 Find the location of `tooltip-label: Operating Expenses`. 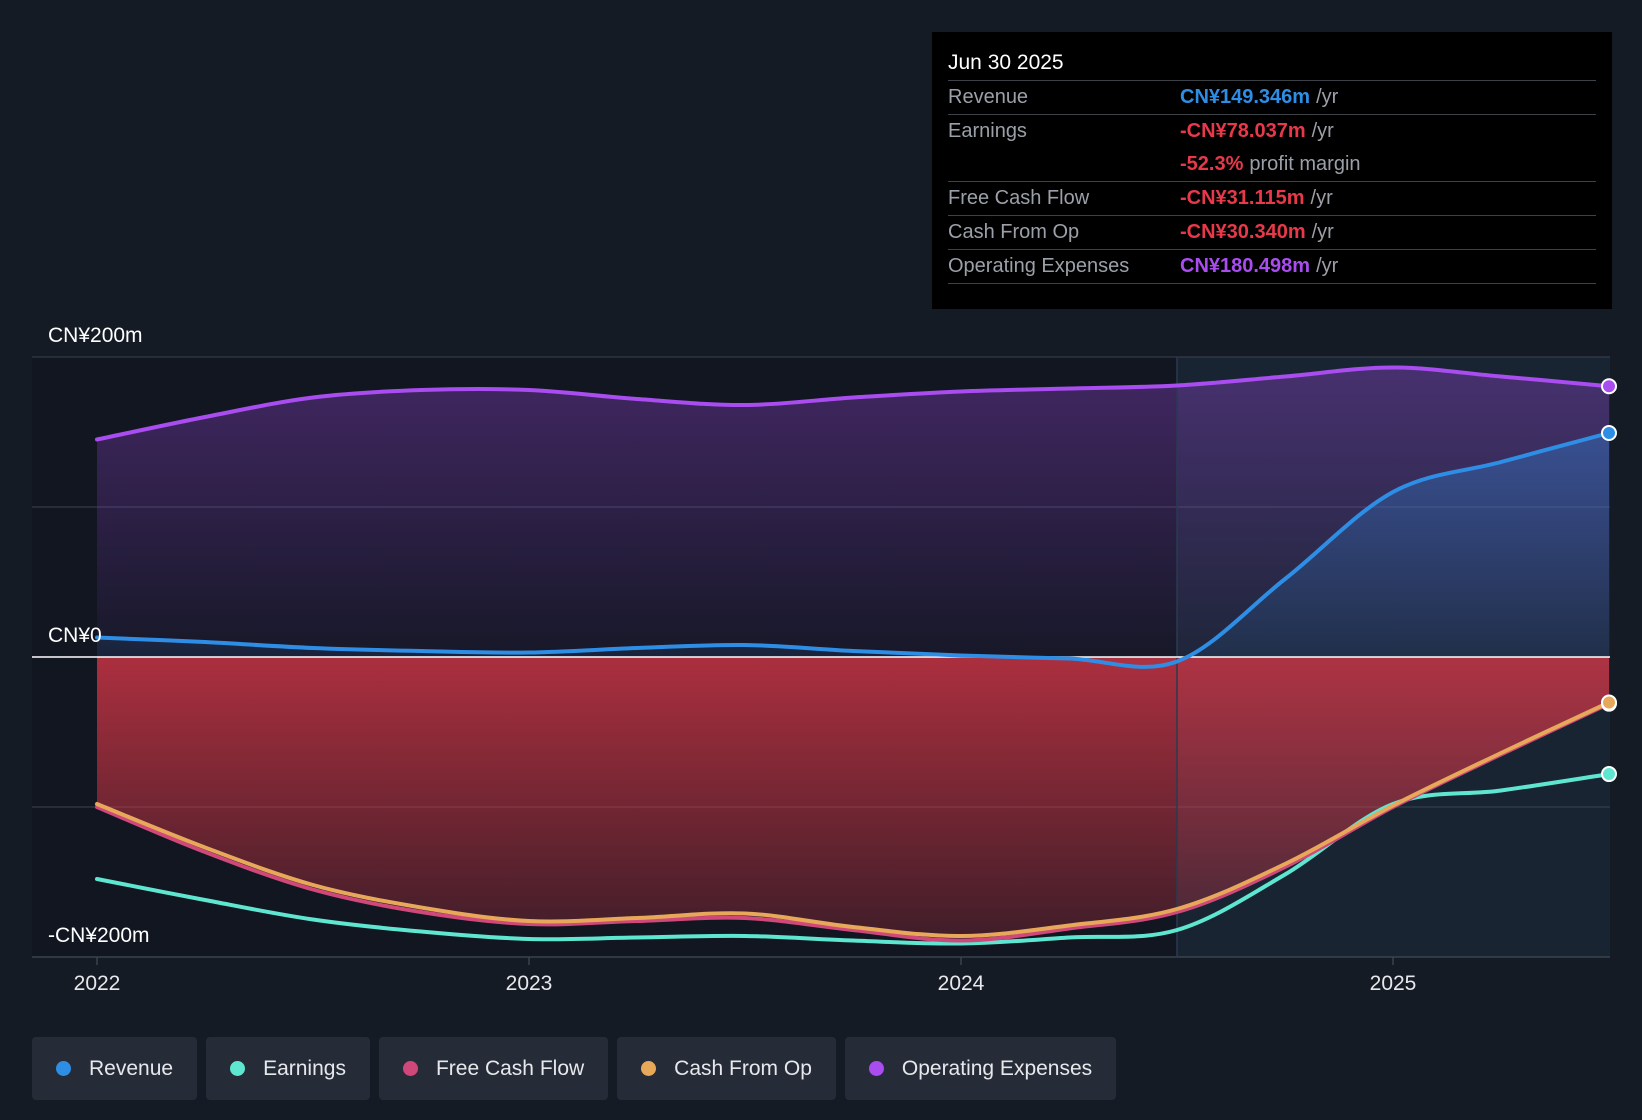

tooltip-label: Operating Expenses is located at coordinates (1039, 266).